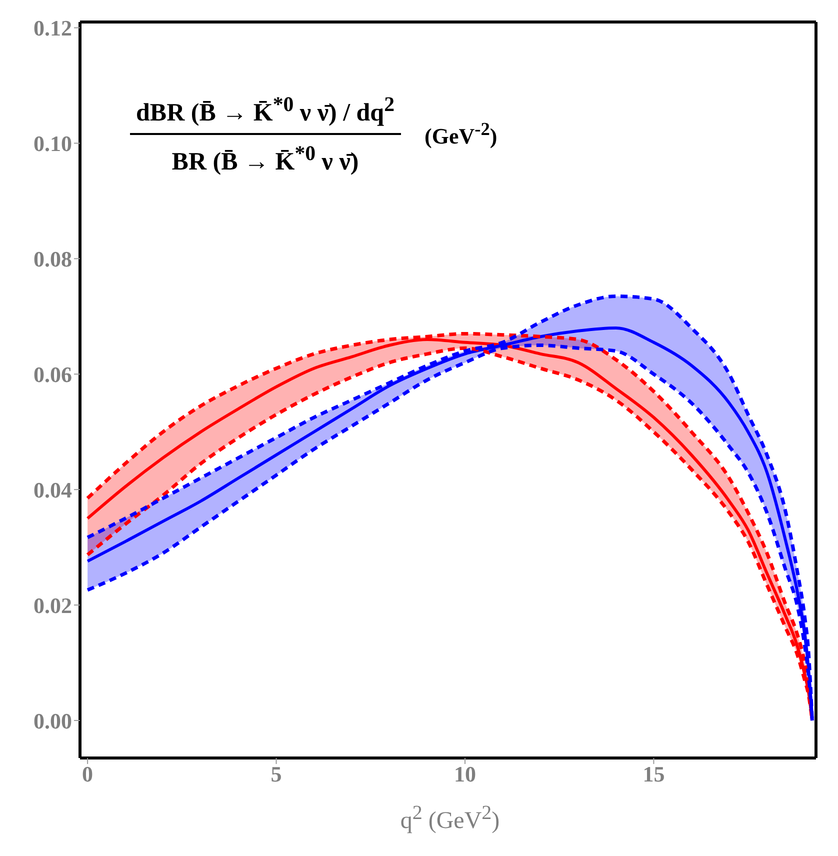 The height and width of the screenshot is (856, 838). I want to click on y-tick-label: 0.08, so click(53, 259).